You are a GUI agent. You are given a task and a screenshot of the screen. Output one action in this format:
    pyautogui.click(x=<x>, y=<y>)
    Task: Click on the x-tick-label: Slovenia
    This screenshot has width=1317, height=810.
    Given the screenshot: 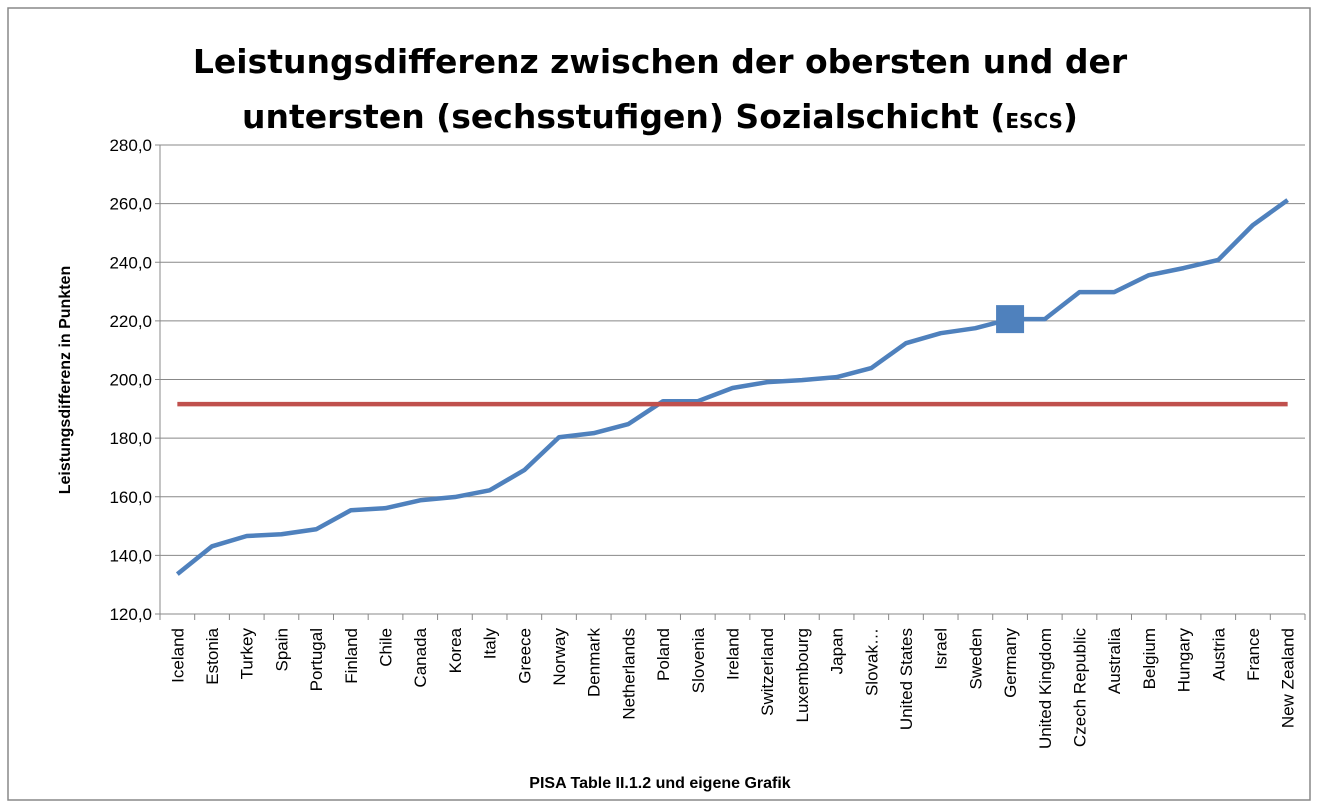 What is the action you would take?
    pyautogui.click(x=698, y=660)
    